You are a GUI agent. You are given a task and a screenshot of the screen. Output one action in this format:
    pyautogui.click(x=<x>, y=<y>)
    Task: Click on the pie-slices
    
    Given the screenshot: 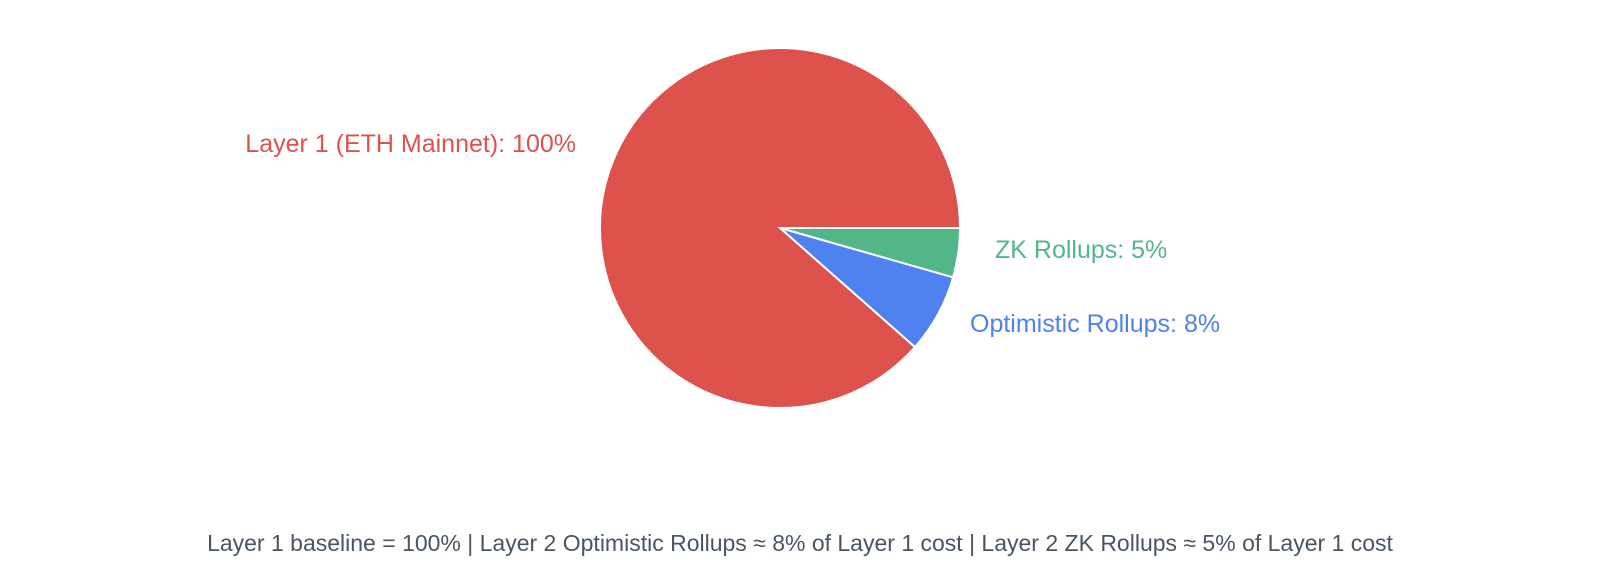 What is the action you would take?
    pyautogui.click(x=780, y=228)
    